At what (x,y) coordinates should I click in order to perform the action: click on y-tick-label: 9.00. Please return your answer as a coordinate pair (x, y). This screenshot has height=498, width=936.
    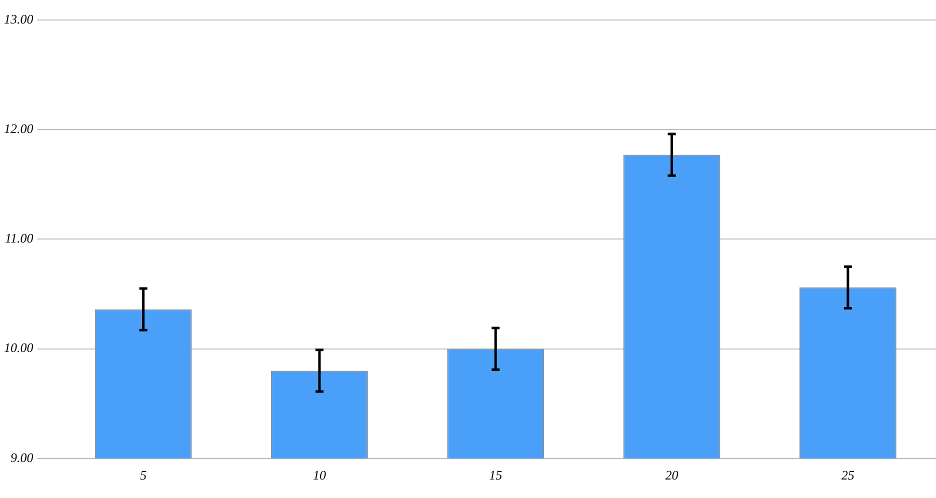
    Looking at the image, I should click on (22, 457).